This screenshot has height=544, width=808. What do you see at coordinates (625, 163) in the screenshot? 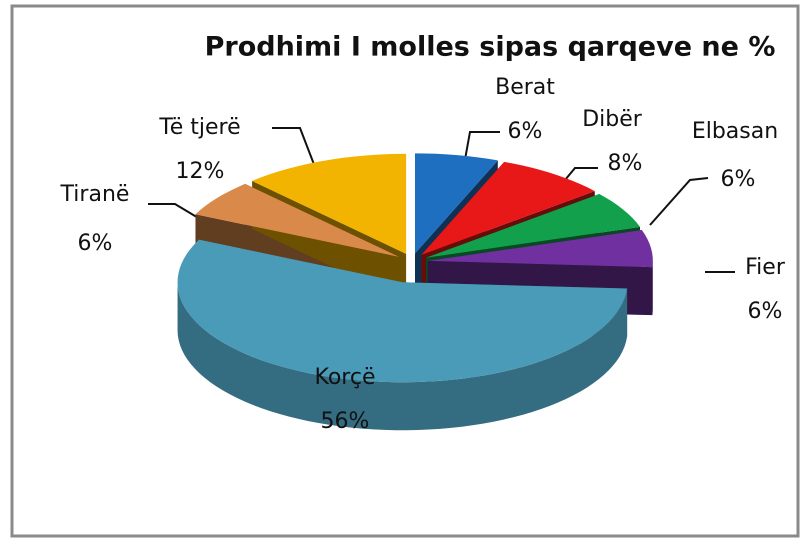
I see `slice-value-label: 8%` at bounding box center [625, 163].